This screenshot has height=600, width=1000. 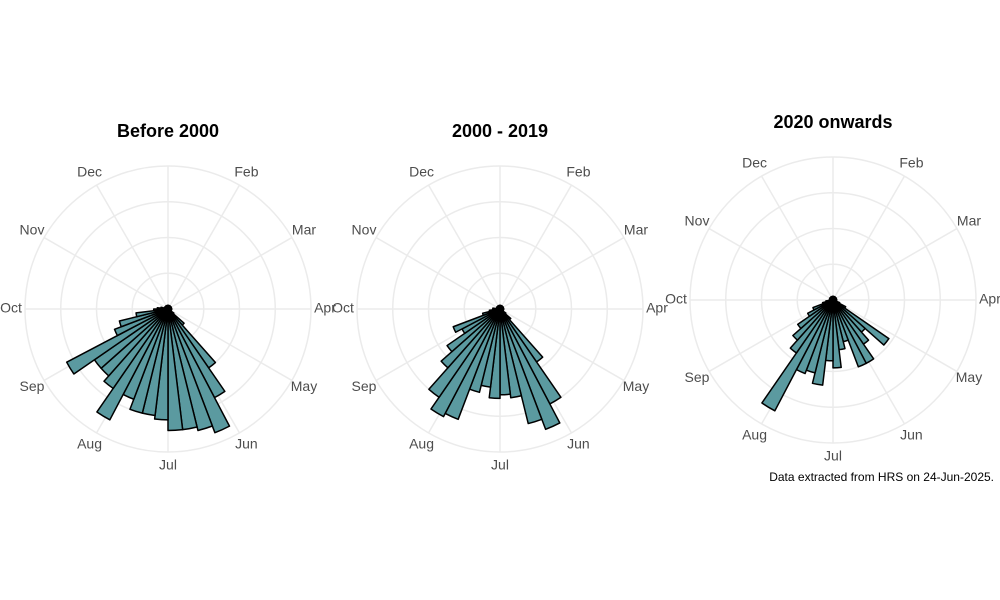 What do you see at coordinates (832, 122) in the screenshot?
I see `panel-title: 2020 onwards` at bounding box center [832, 122].